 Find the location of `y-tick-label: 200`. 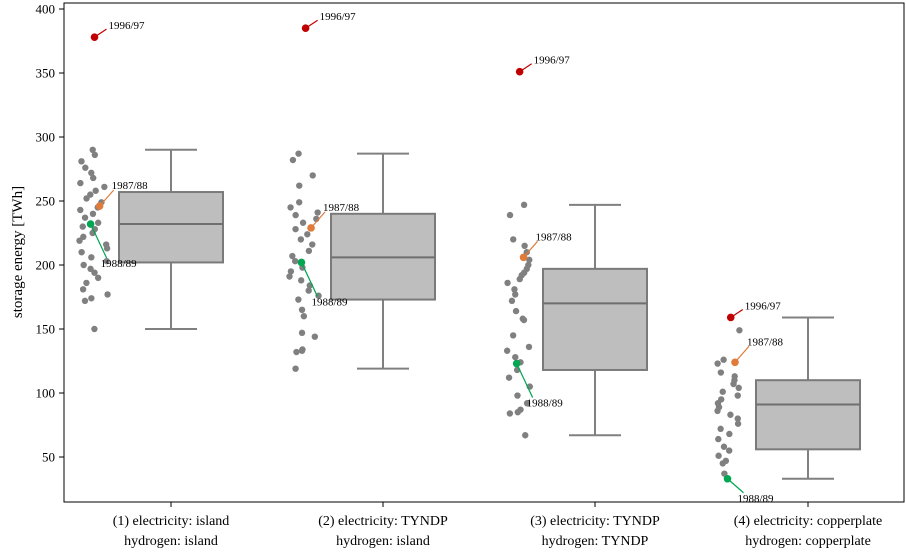

y-tick-label: 200 is located at coordinates (46, 265).